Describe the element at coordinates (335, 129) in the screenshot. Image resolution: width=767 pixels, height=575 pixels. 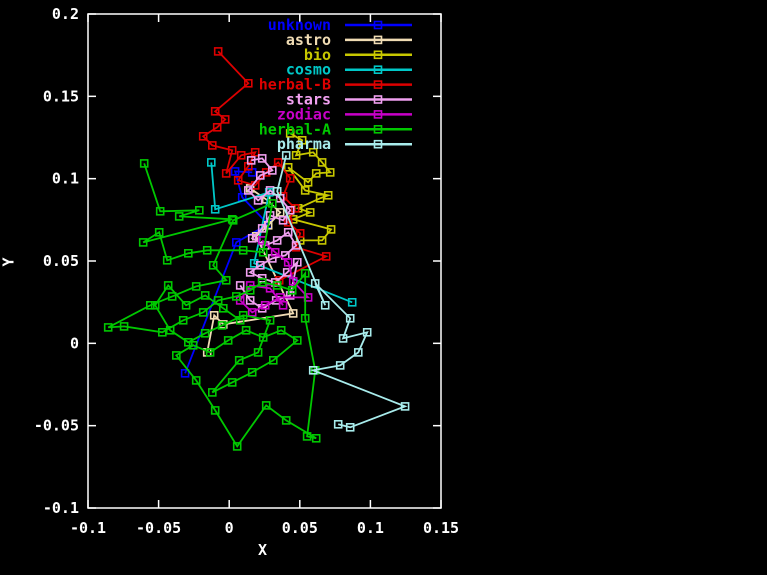
I see `legend-item-herbal-A: herbal-A` at that location.